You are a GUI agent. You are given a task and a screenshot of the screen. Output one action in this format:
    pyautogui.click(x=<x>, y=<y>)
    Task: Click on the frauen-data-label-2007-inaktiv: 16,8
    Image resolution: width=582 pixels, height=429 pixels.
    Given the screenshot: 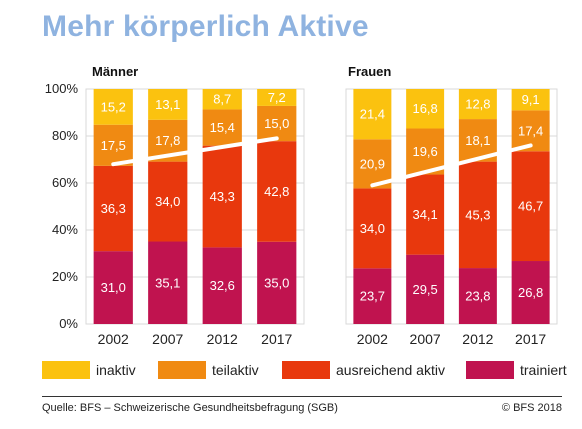 What is the action you would take?
    pyautogui.click(x=424, y=108)
    